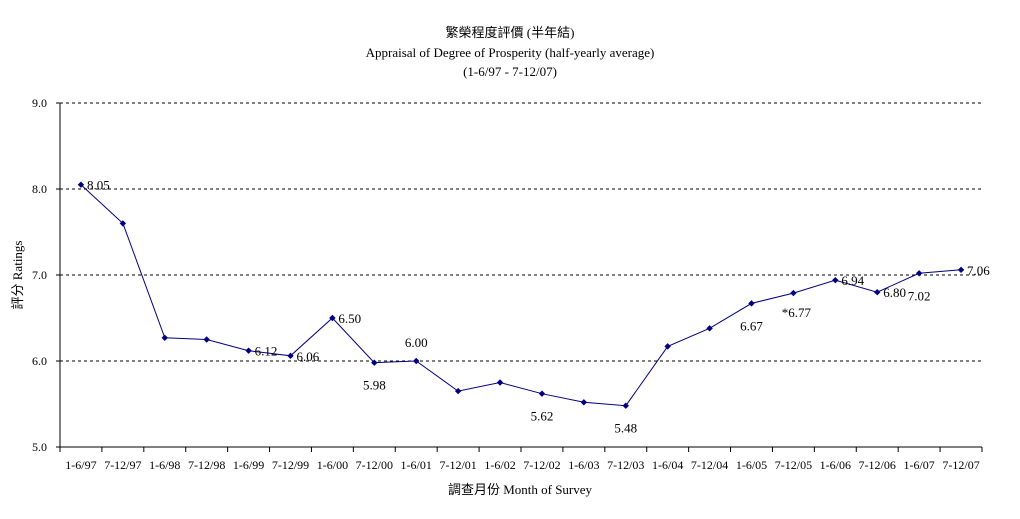 Image resolution: width=1020 pixels, height=519 pixels. Describe the element at coordinates (308, 356) in the screenshot. I see `data-label: 6.06` at that location.